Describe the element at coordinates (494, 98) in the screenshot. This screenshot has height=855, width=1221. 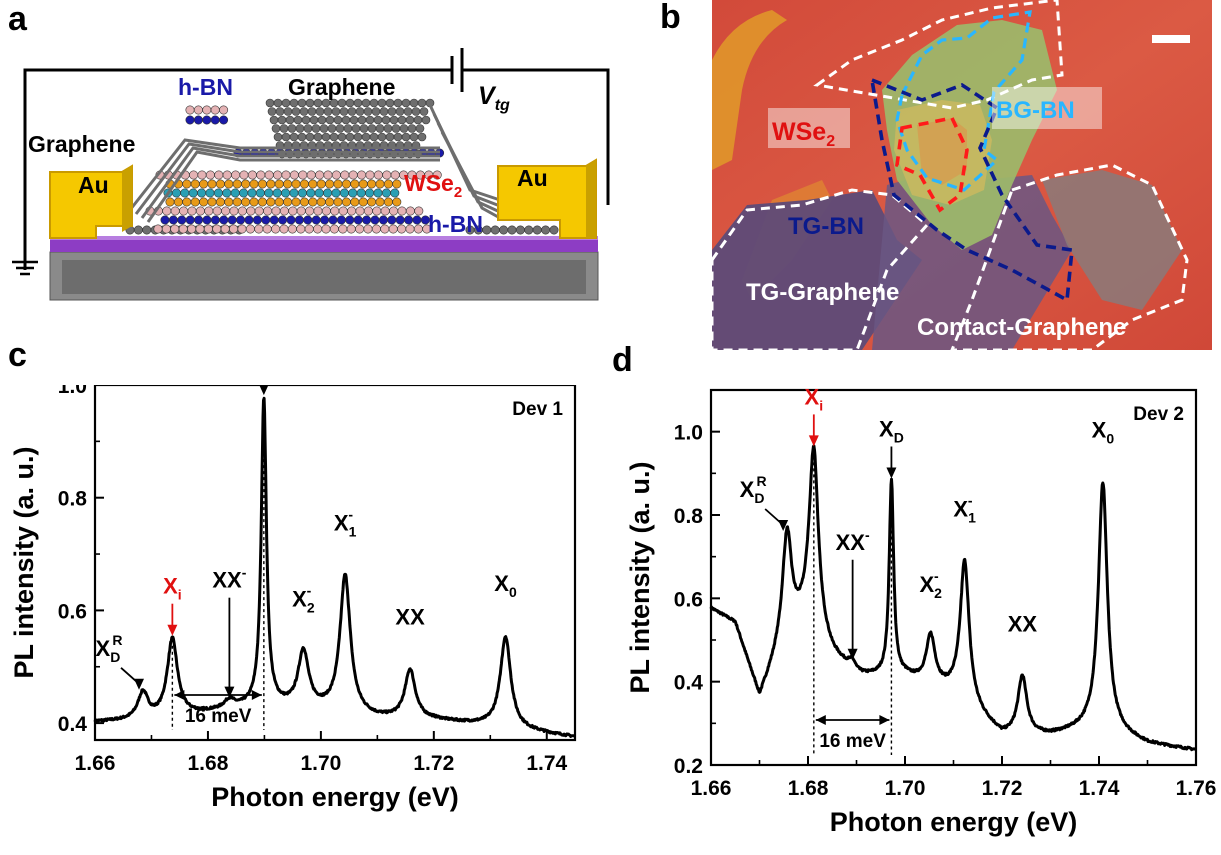
I see `label-vtg: Vtg` at that location.